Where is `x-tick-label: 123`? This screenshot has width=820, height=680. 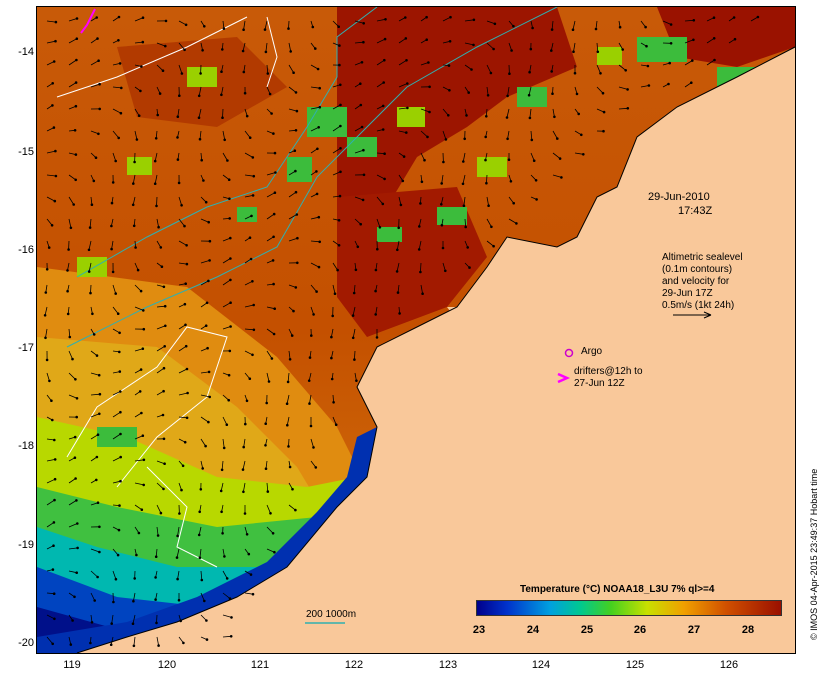
x-tick-label: 123 is located at coordinates (448, 665).